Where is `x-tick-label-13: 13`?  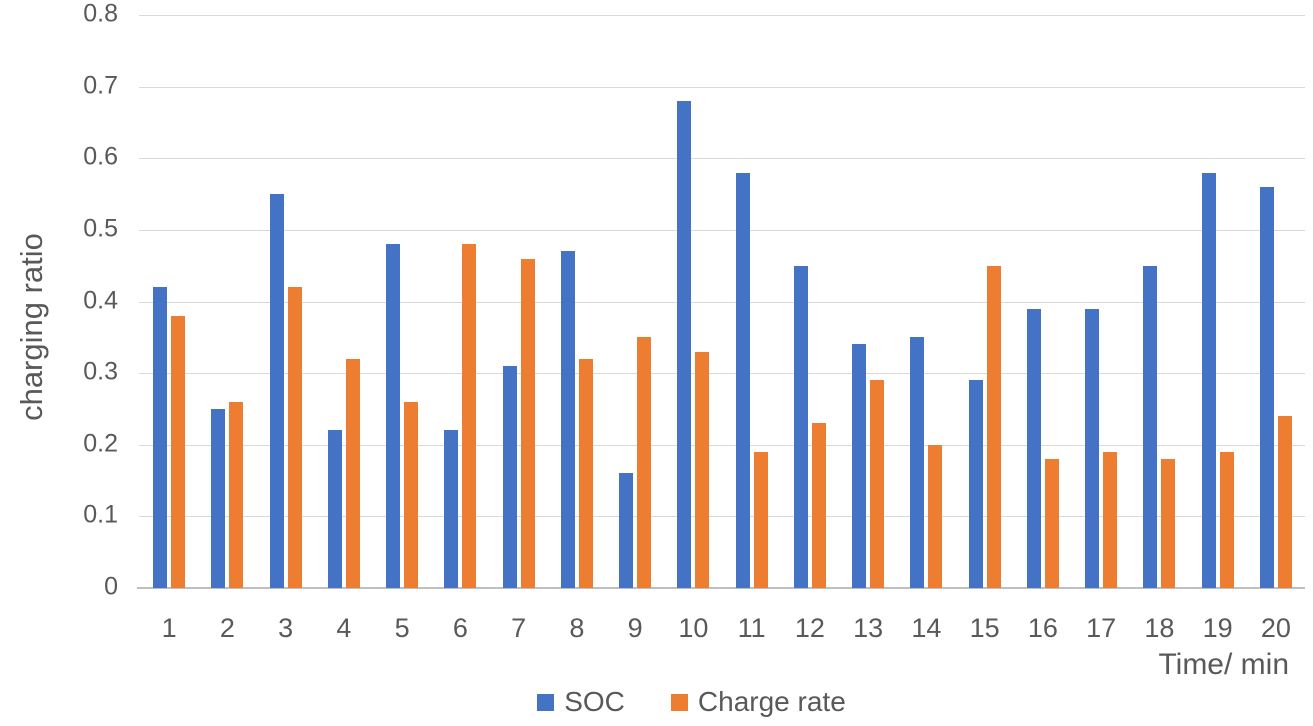 x-tick-label-13: 13 is located at coordinates (868, 628).